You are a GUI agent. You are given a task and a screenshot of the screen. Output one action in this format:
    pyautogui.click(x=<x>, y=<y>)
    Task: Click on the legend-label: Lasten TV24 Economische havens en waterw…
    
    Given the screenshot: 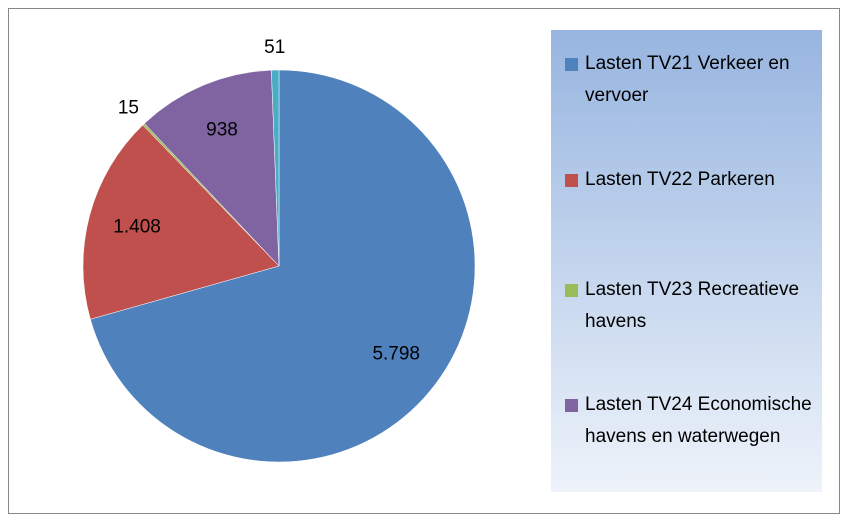 What is the action you would take?
    pyautogui.click(x=698, y=420)
    